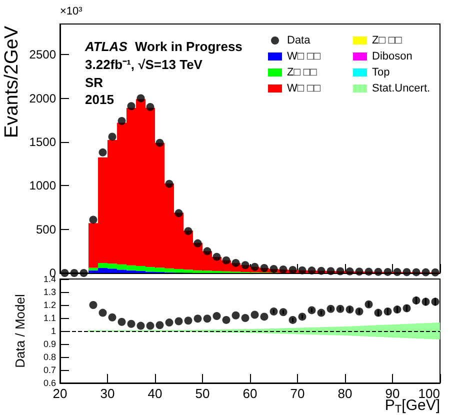 The width and height of the screenshot is (449, 415). Describe the element at coordinates (155, 393) in the screenshot. I see `x-tick-label: 40` at that location.